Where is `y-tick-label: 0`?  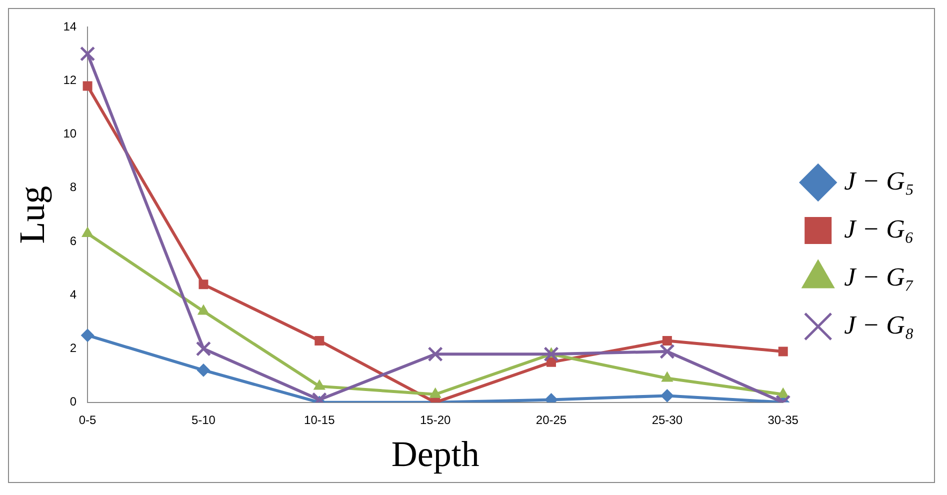 y-tick-label: 0 is located at coordinates (73, 401).